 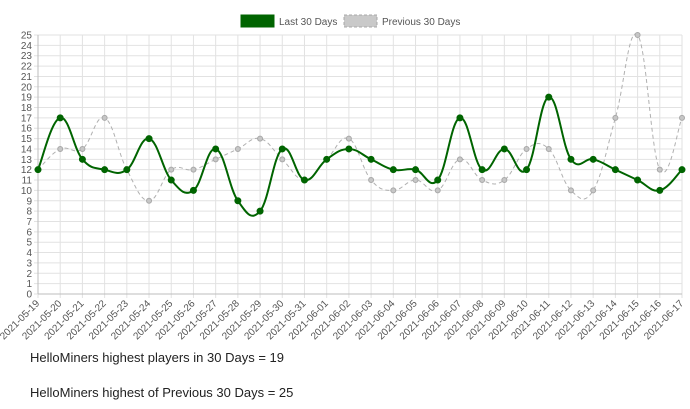 What do you see at coordinates (27, 191) in the screenshot?
I see `y-tick-label: 10` at bounding box center [27, 191].